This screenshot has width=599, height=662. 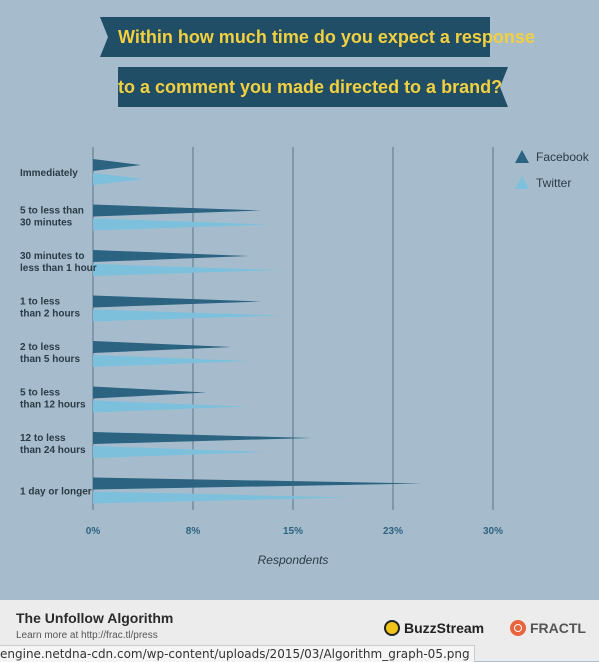 I want to click on category-label: Immediately, so click(x=49, y=173).